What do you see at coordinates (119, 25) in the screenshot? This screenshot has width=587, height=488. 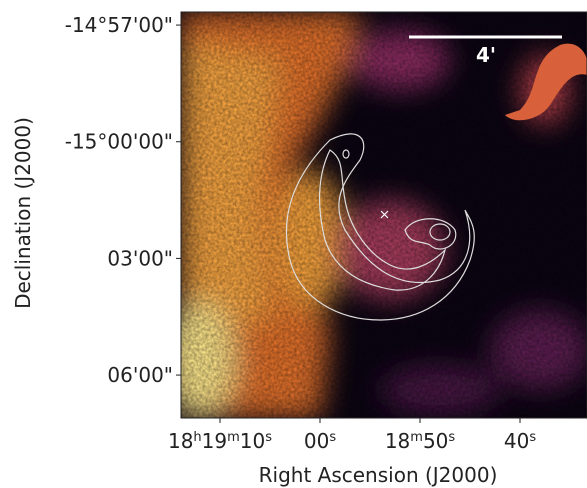 I see `y-tick-label: -14°57'00"` at bounding box center [119, 25].